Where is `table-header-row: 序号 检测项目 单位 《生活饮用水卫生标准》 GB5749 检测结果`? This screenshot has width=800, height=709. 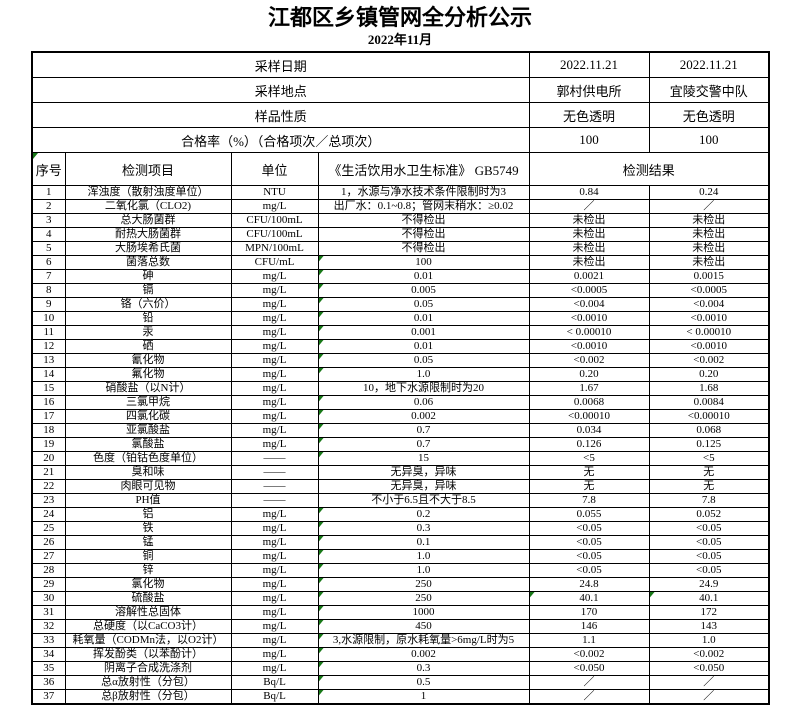
table-header-row: 序号 检测项目 单位 《生活饮用水卫生标准》 GB5749 检测结果 is located at coordinates (400, 169).